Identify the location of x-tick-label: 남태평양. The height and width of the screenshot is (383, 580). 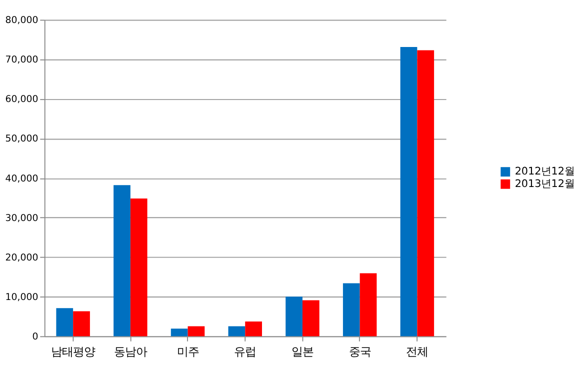
(73, 351).